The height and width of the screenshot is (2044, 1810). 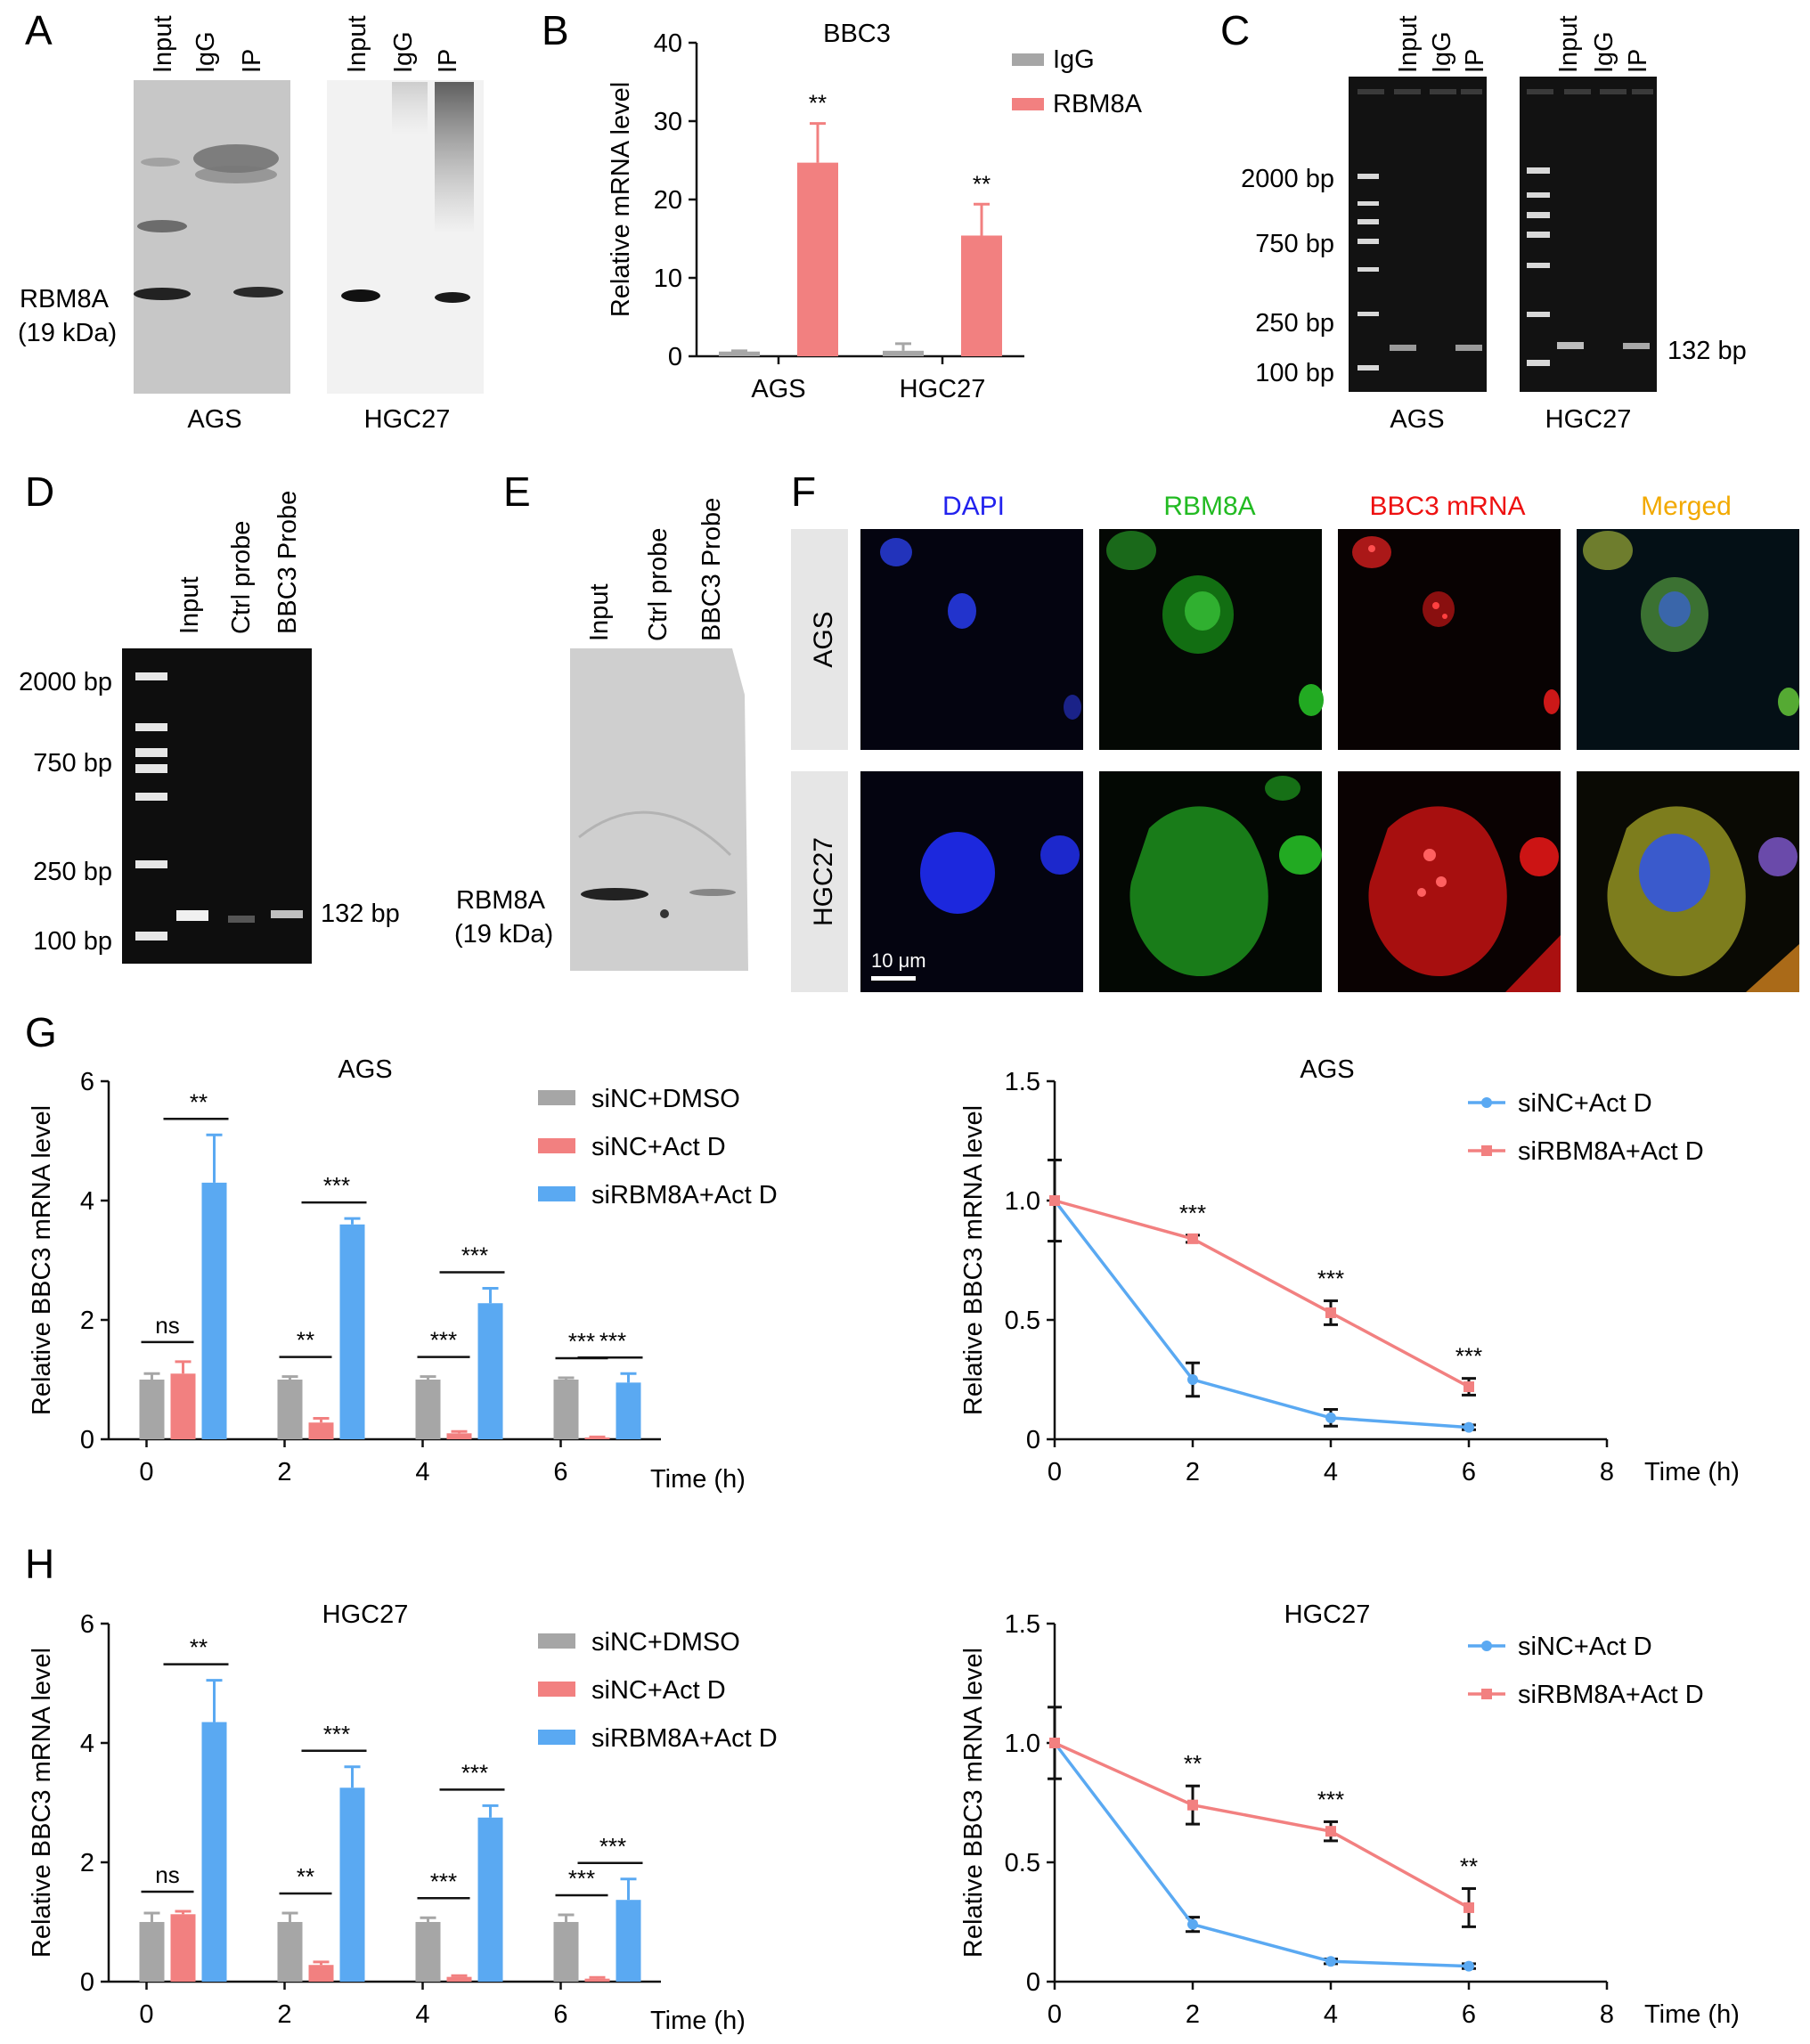 What do you see at coordinates (160, 162) in the screenshot?
I see `band-ags-input-faint` at bounding box center [160, 162].